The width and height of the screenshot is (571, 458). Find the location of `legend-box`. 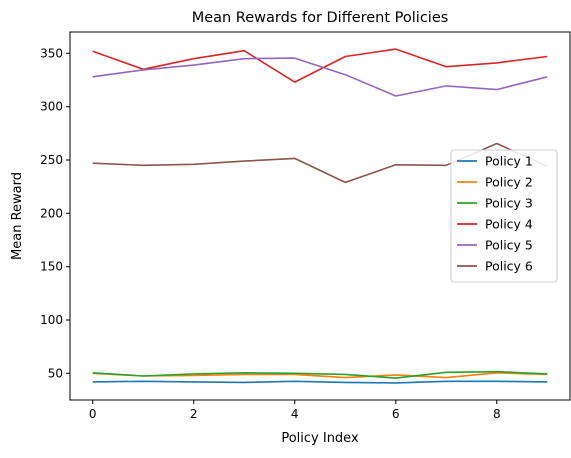

legend-box is located at coordinates (504, 216).